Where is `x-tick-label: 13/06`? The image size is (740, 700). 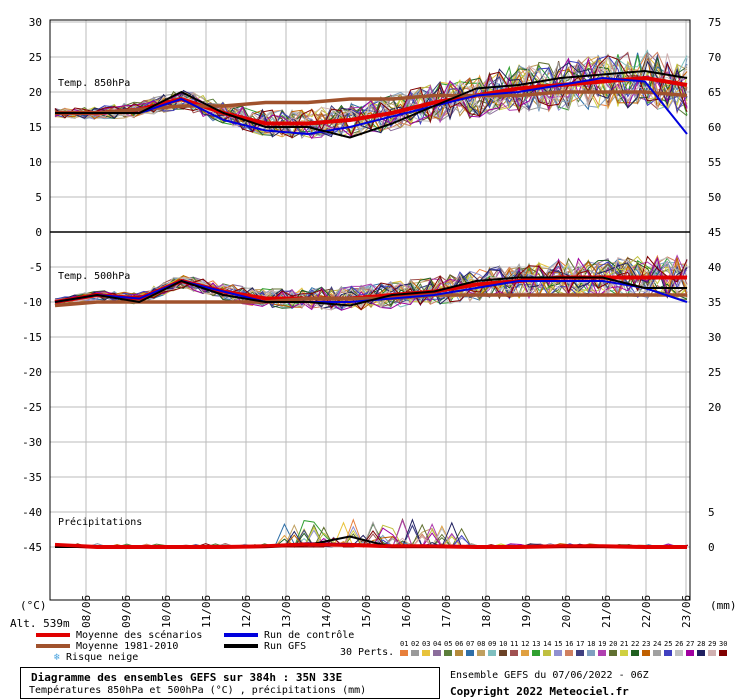 x-tick-label: 13/06 is located at coordinates (286, 611).